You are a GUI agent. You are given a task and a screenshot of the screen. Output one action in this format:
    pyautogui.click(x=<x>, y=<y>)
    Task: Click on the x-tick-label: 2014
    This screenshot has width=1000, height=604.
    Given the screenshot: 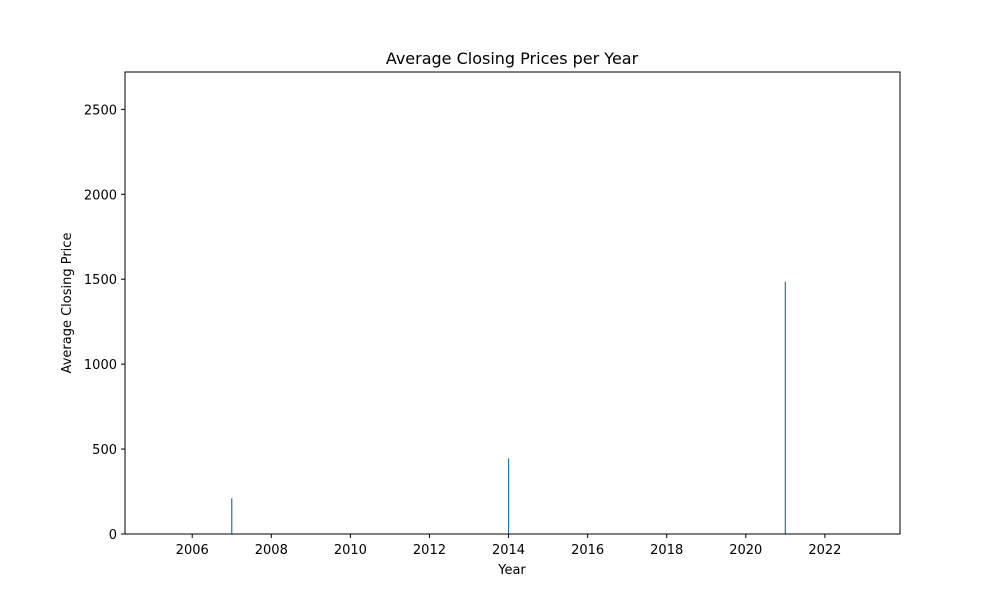 What is the action you would take?
    pyautogui.click(x=508, y=550)
    